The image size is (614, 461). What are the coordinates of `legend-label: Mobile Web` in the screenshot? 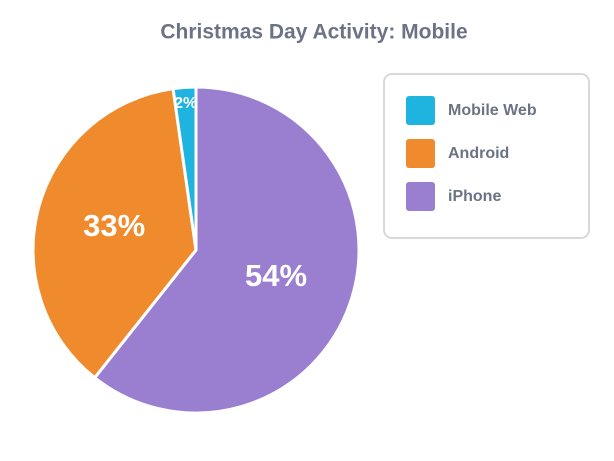 It's located at (492, 110).